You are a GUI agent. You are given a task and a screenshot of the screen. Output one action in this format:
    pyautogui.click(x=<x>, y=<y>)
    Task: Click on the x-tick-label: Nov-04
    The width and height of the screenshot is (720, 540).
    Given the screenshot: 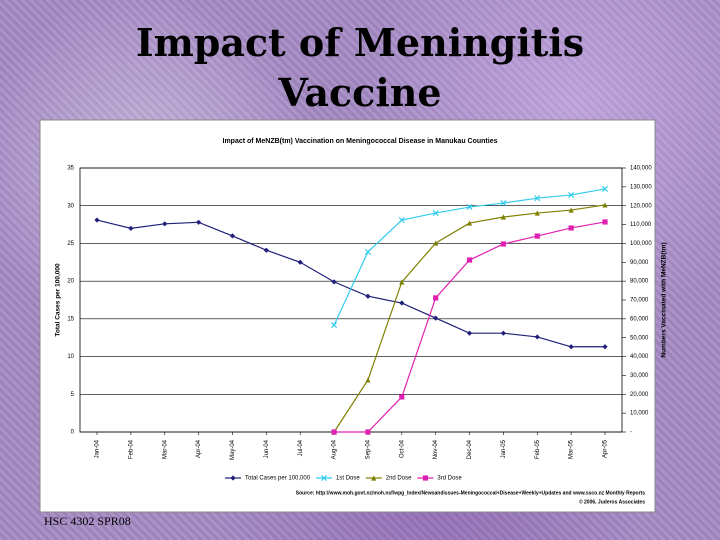 What is the action you would take?
    pyautogui.click(x=436, y=449)
    